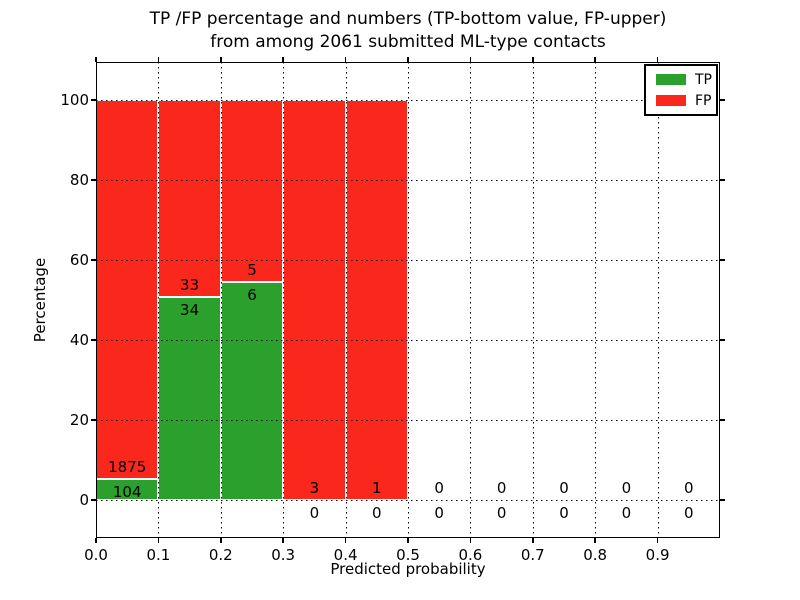 The width and height of the screenshot is (800, 600). What do you see at coordinates (283, 555) in the screenshot?
I see `x-tick-label: 0.3` at bounding box center [283, 555].